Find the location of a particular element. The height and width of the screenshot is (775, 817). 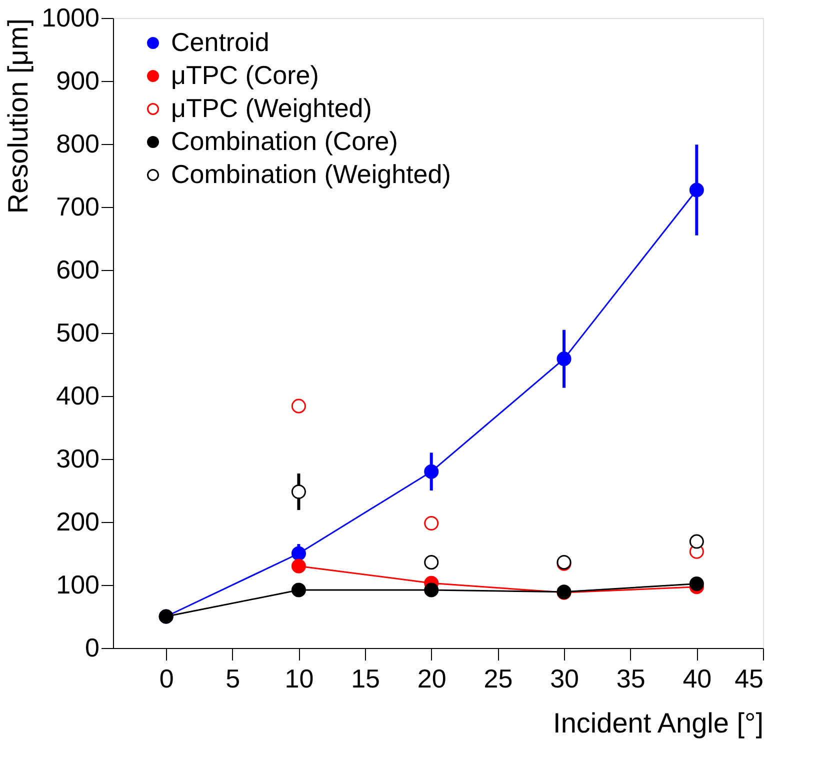

y-tick-label: 100 is located at coordinates (78, 585).